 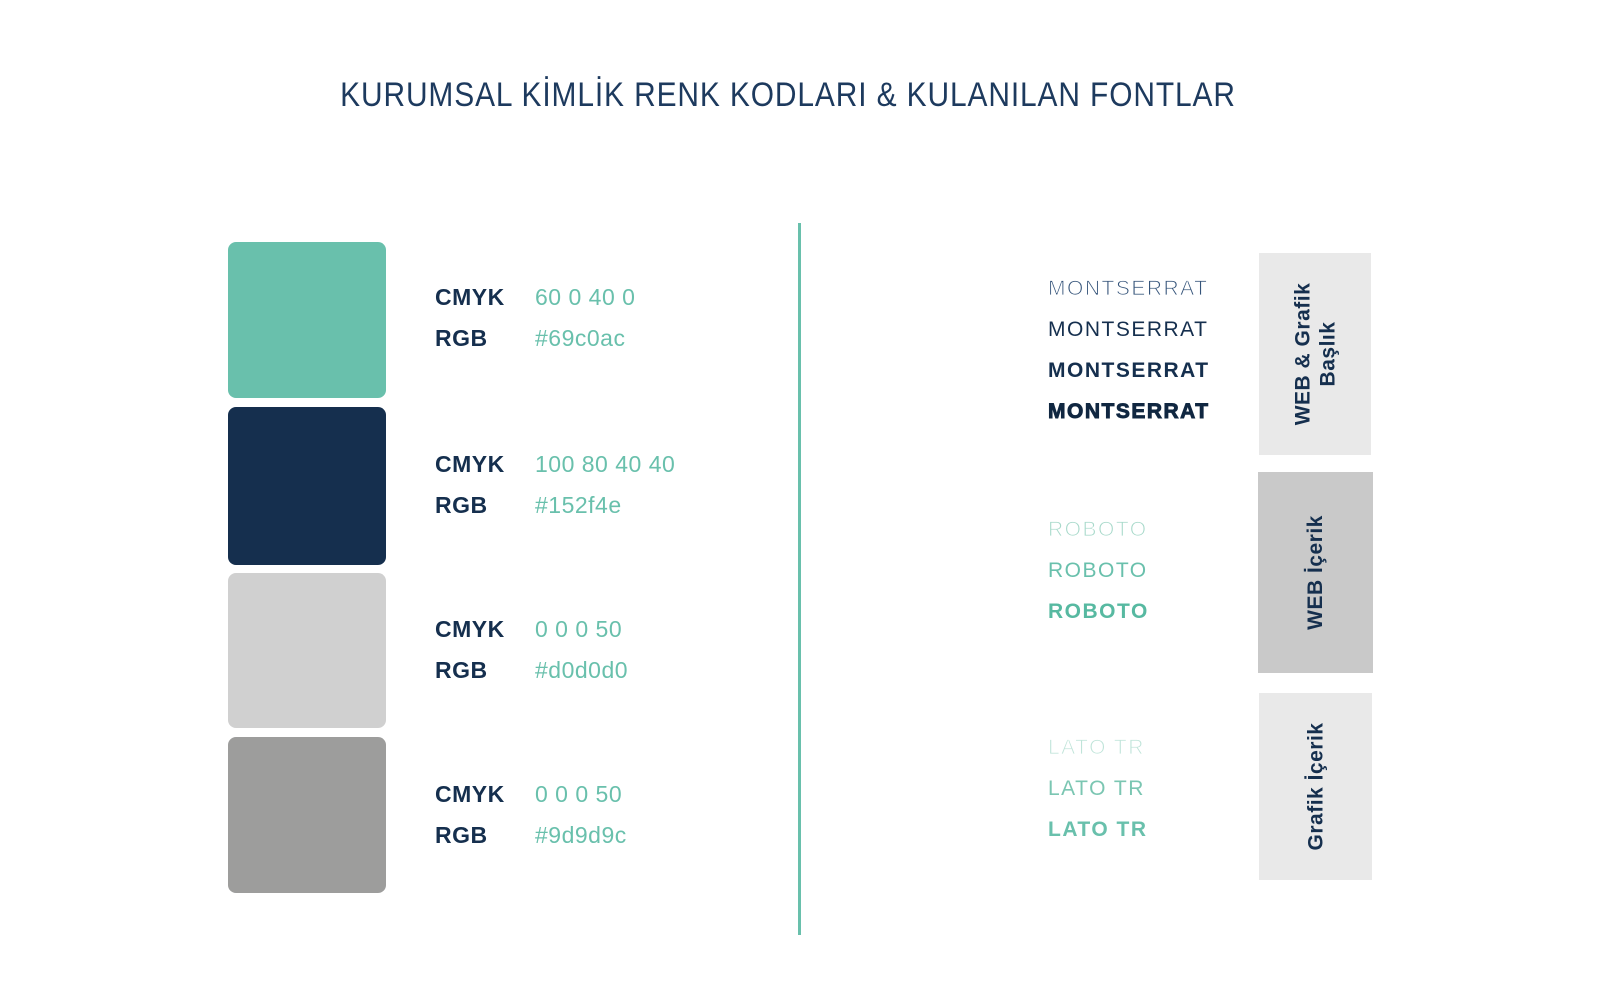 I want to click on role-box-web-grafik-baslik: WEB & Grafik Başlık, so click(x=1315, y=354).